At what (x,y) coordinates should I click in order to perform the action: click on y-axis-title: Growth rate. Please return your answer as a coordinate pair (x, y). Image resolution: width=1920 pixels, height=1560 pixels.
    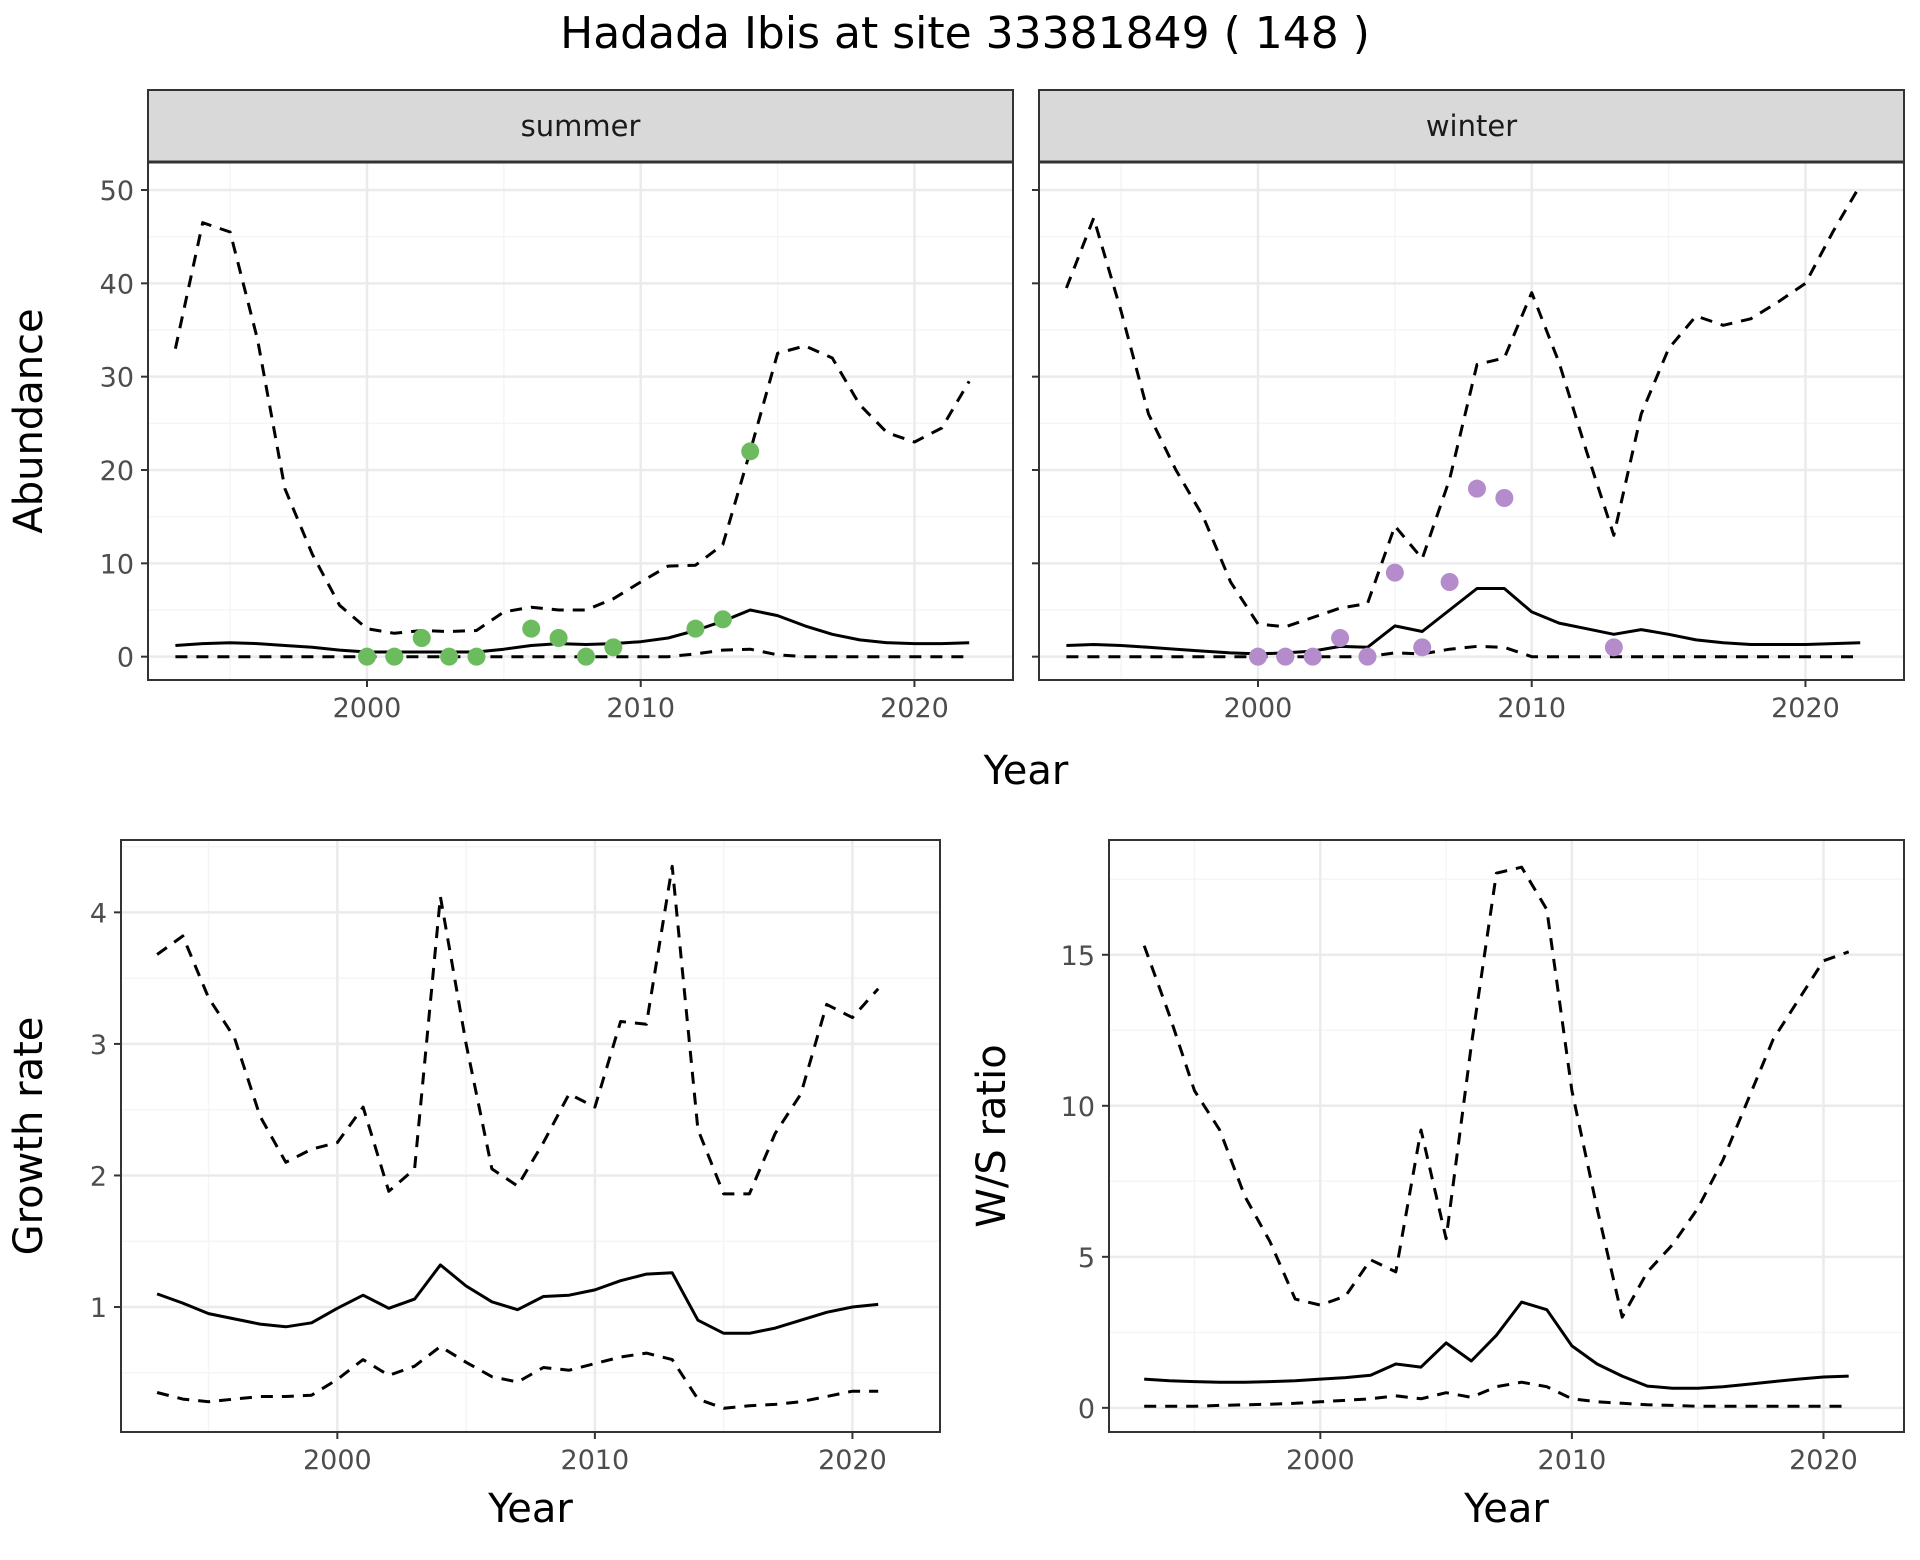
    Looking at the image, I should click on (29, 1136).